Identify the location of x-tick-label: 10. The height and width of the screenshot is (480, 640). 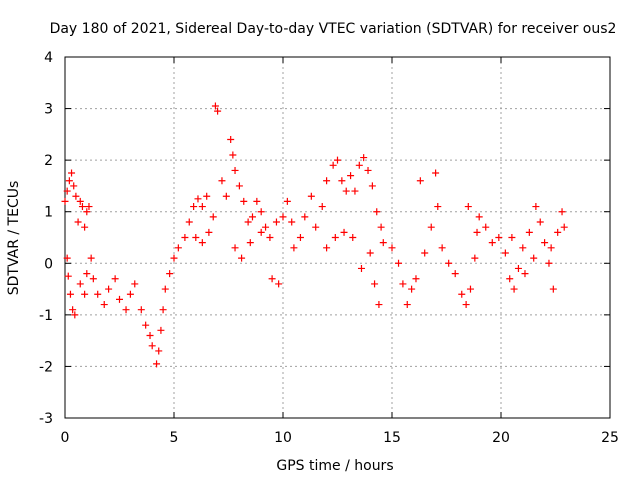
(283, 438).